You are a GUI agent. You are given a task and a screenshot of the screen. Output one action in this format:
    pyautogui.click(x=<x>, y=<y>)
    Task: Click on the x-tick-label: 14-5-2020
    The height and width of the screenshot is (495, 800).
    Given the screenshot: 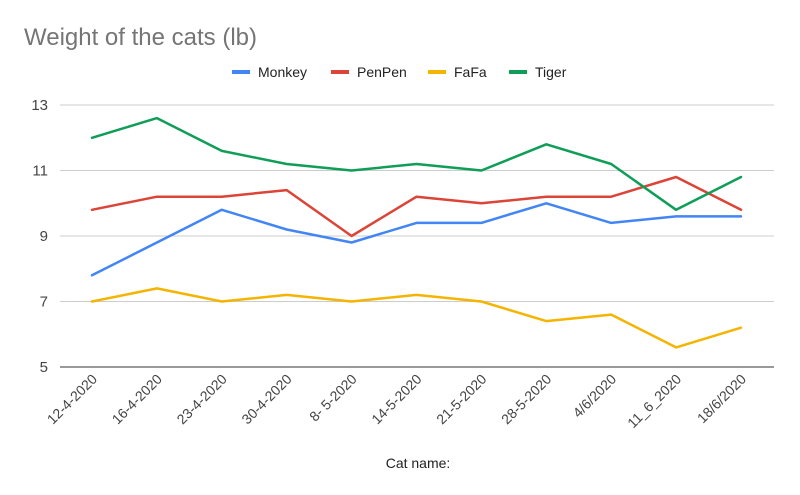 What is the action you would take?
    pyautogui.click(x=396, y=399)
    